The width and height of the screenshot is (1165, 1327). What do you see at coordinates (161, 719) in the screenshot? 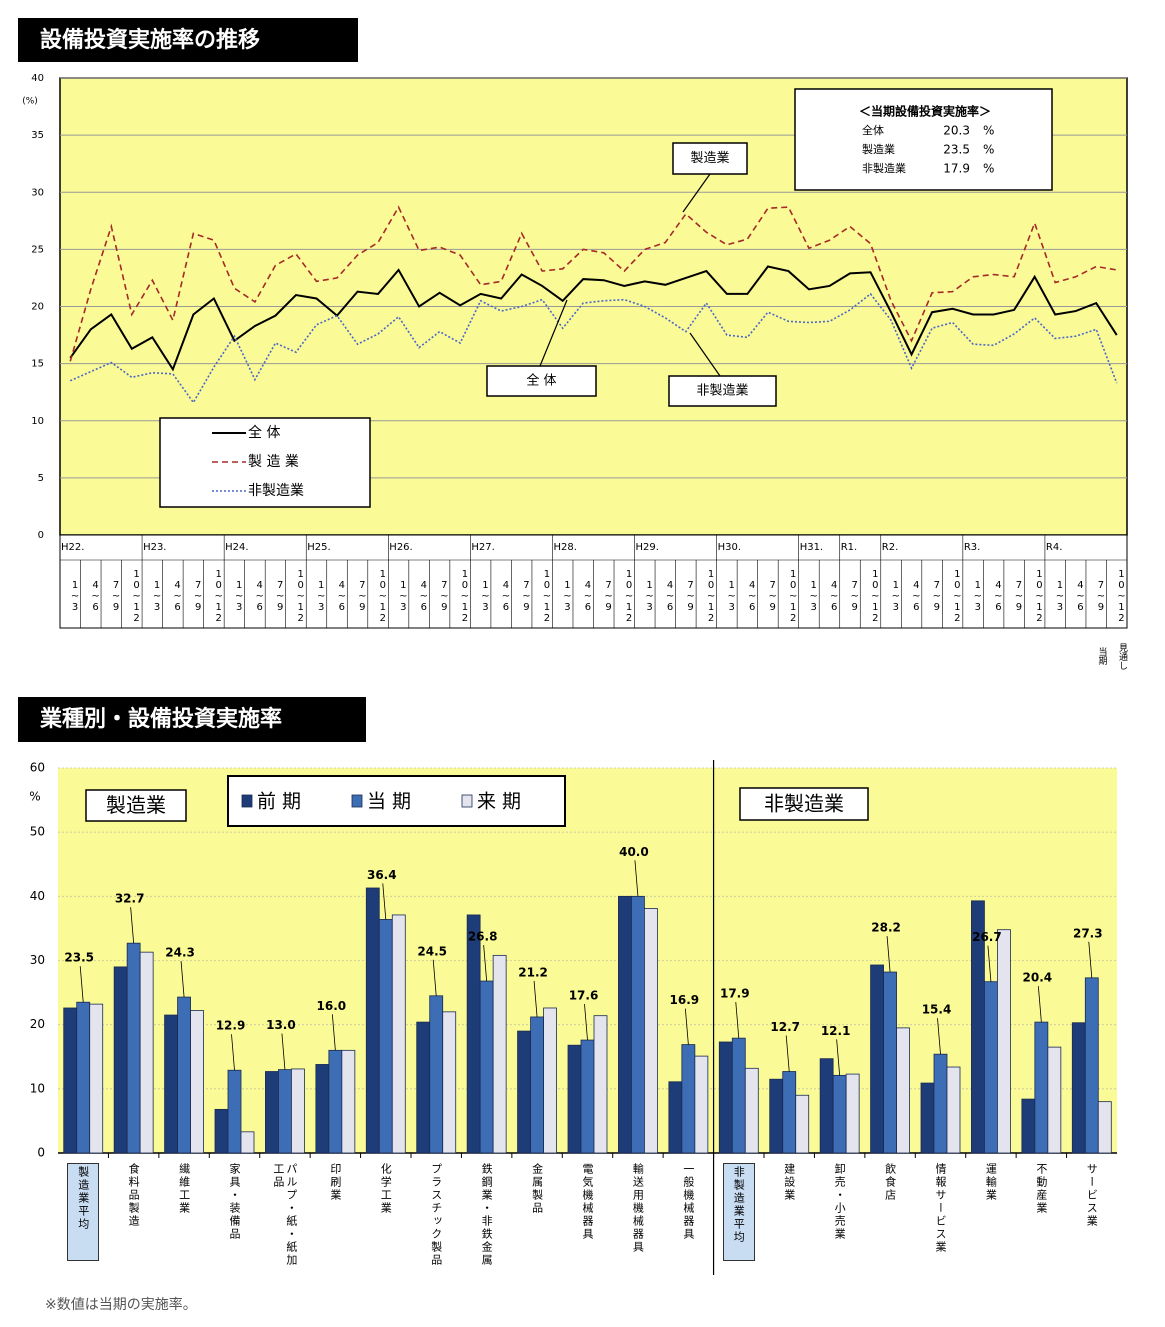
I see `chart-title: 業種別・設備投資実施率` at bounding box center [161, 719].